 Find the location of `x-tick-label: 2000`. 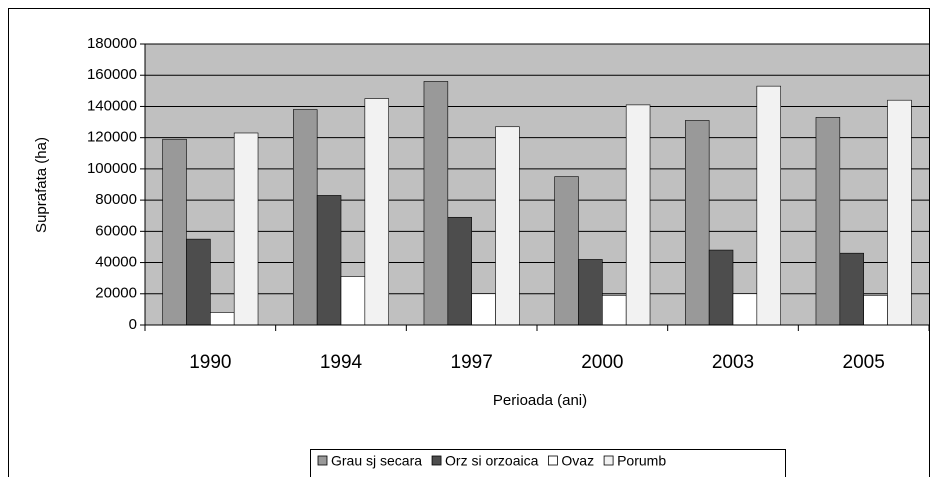

x-tick-label: 2000 is located at coordinates (602, 362).